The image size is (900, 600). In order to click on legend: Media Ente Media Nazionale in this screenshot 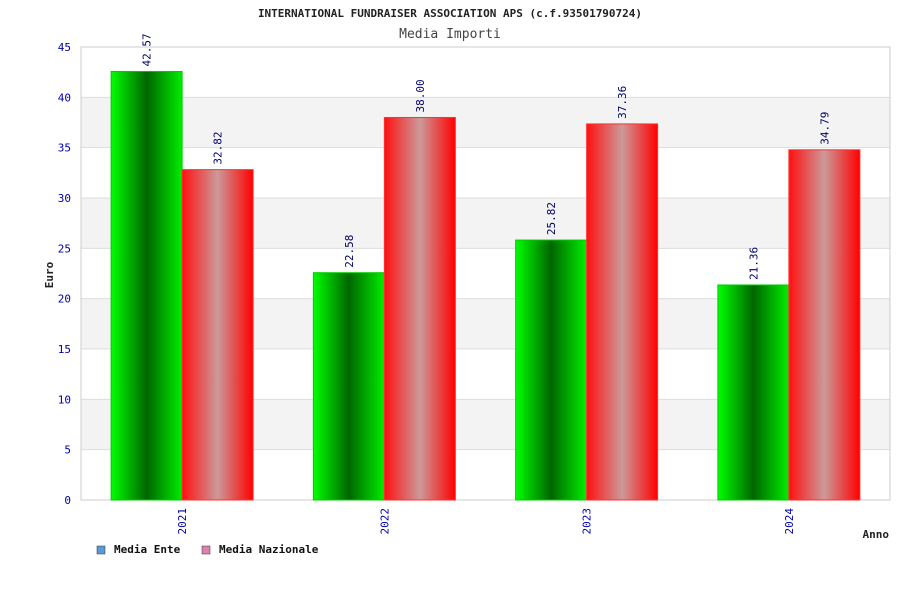, I will do `click(207, 549)`.